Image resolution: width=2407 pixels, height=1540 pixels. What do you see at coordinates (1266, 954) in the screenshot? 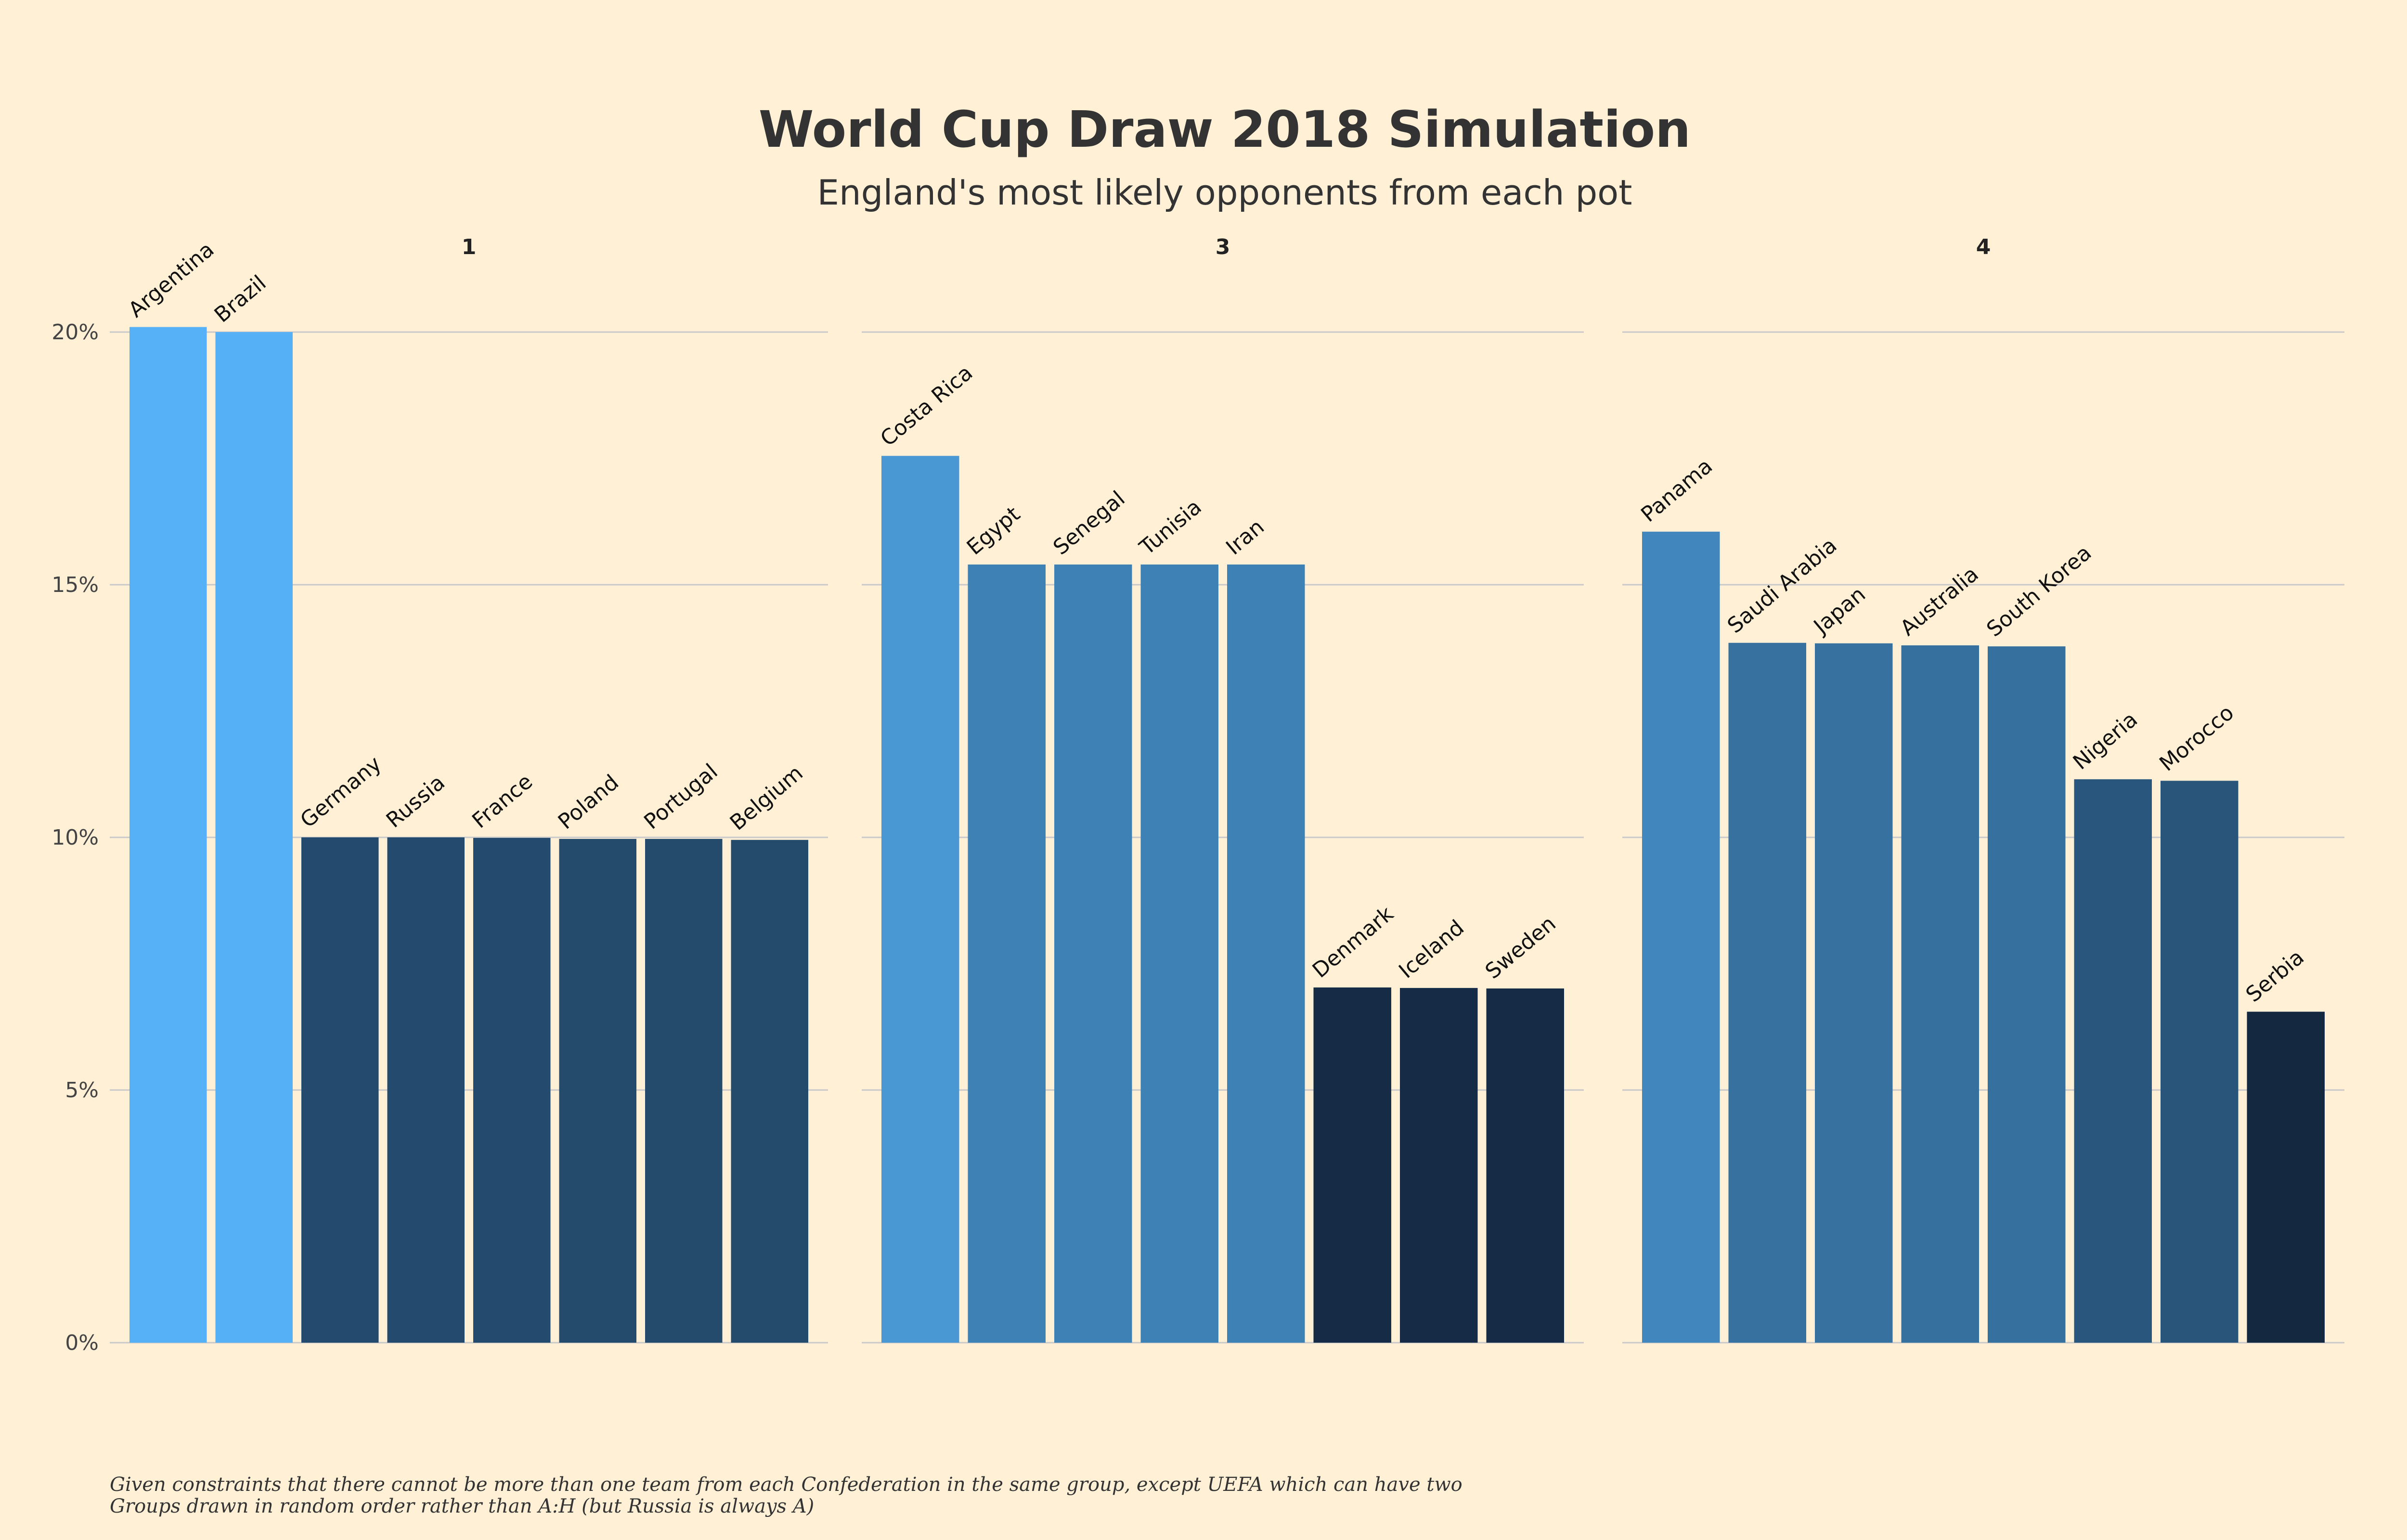
I see `bar-iran` at bounding box center [1266, 954].